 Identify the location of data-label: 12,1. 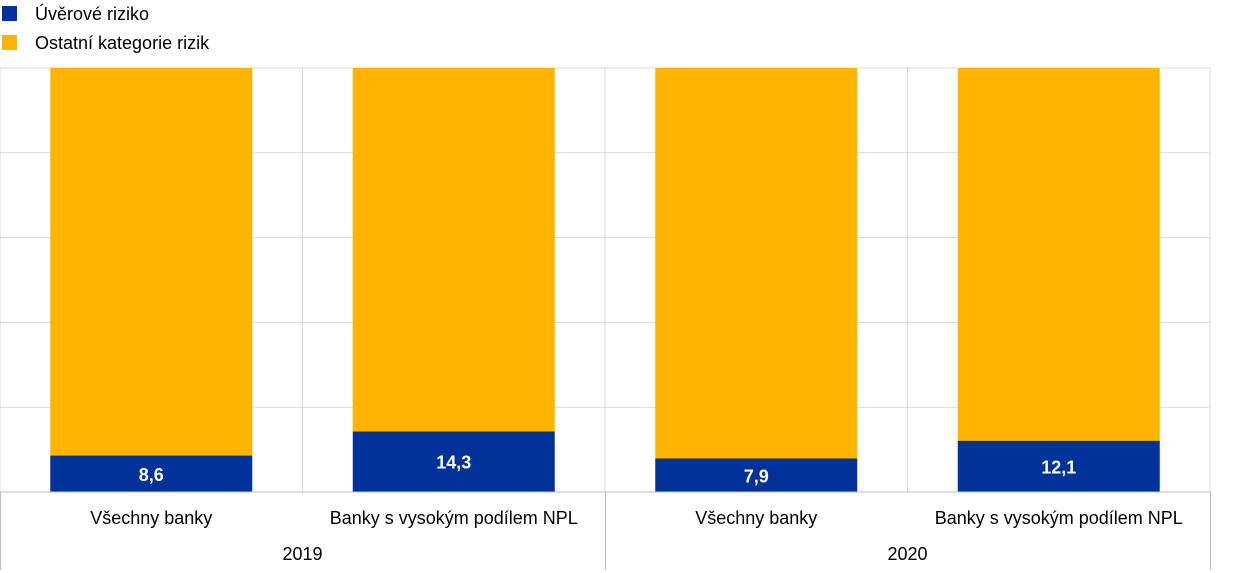
(1058, 467).